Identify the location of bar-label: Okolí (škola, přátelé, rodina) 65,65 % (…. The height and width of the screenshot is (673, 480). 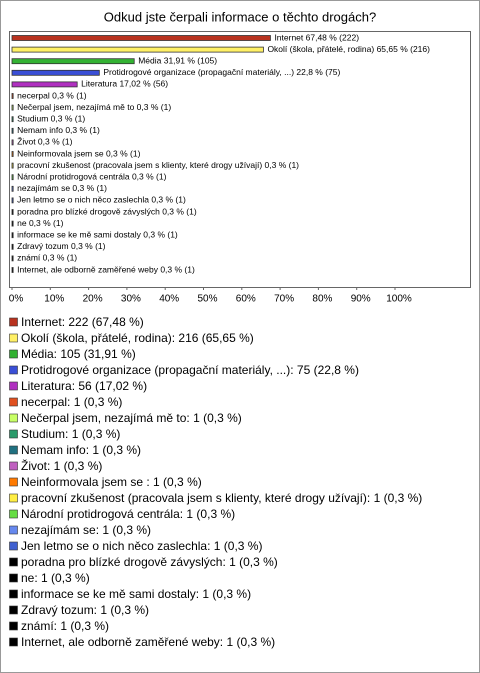
(348, 49).